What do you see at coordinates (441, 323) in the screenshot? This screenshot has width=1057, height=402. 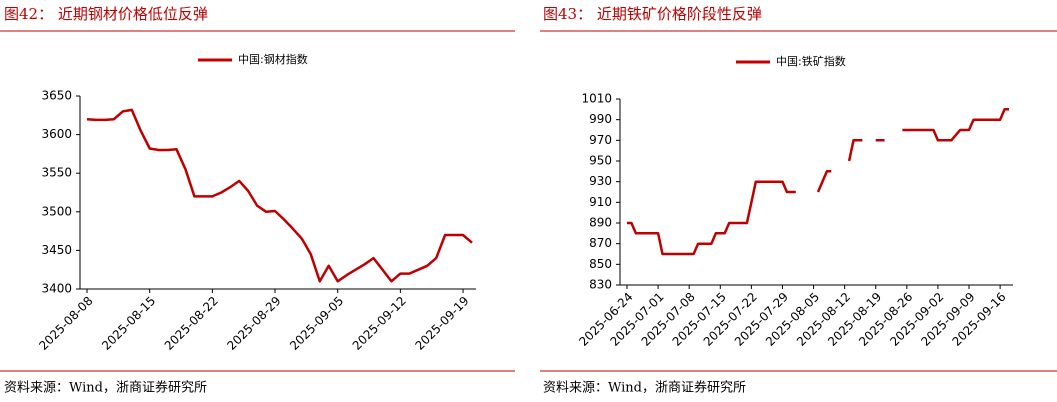 I see `x-tick-label: 2025-09-19` at bounding box center [441, 323].